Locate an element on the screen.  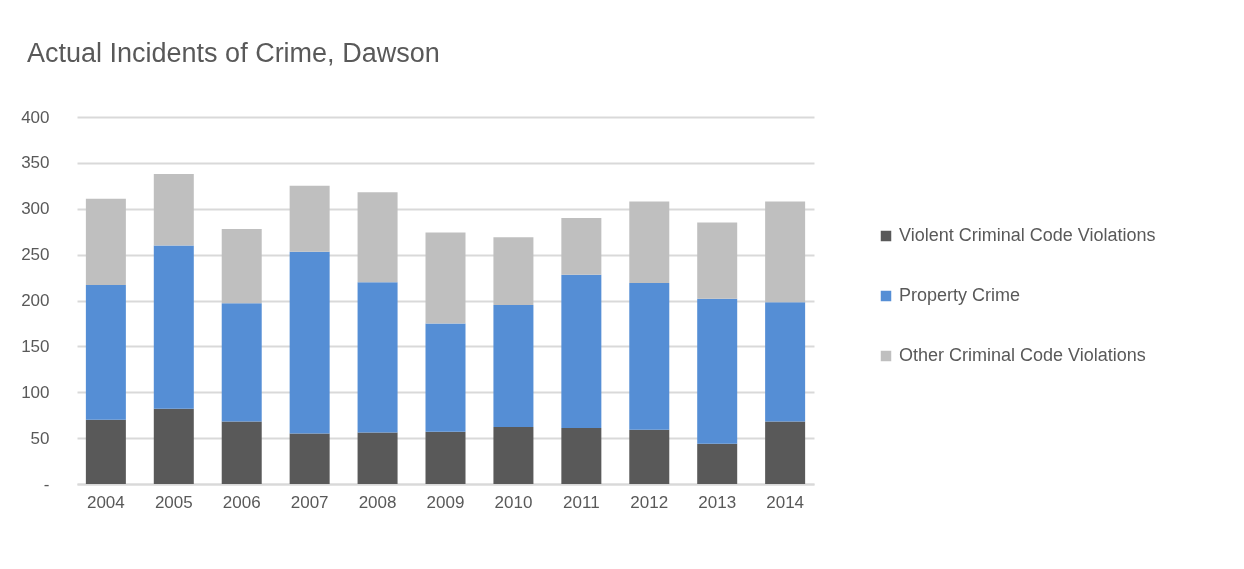
x-tick-label: 2010 is located at coordinates (513, 502).